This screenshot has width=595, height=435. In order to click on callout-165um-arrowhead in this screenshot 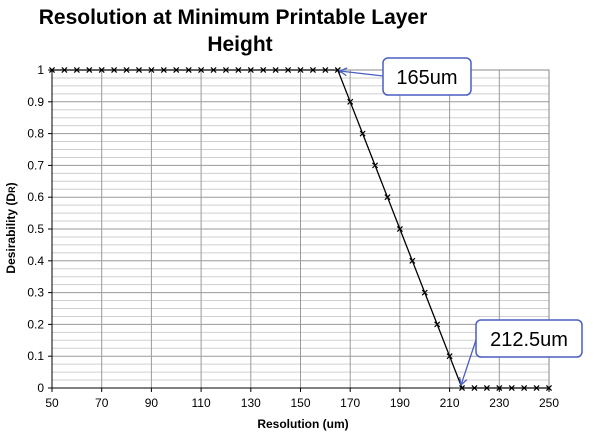, I will do `click(343, 72)`.